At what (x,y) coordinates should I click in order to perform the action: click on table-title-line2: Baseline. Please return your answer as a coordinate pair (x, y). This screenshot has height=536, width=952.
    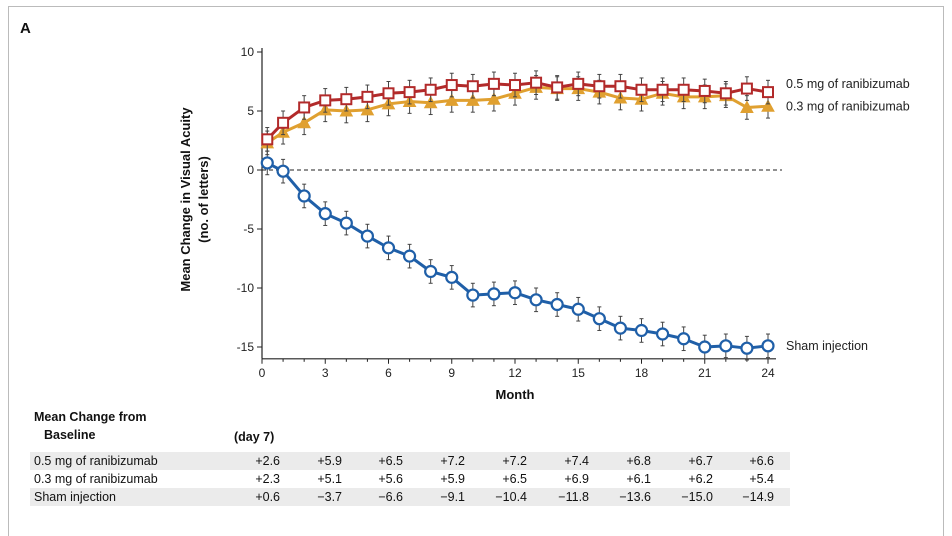
    Looking at the image, I should click on (70, 435).